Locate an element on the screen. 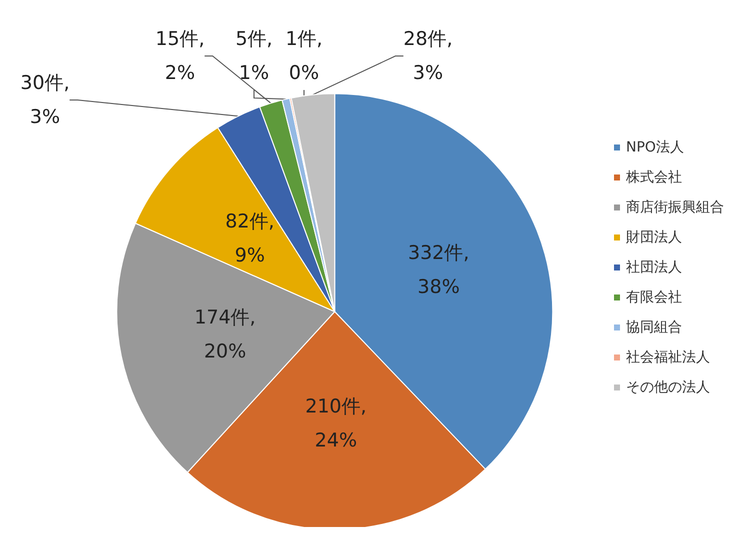  legend-label: 社会福祉法人 is located at coordinates (668, 358).